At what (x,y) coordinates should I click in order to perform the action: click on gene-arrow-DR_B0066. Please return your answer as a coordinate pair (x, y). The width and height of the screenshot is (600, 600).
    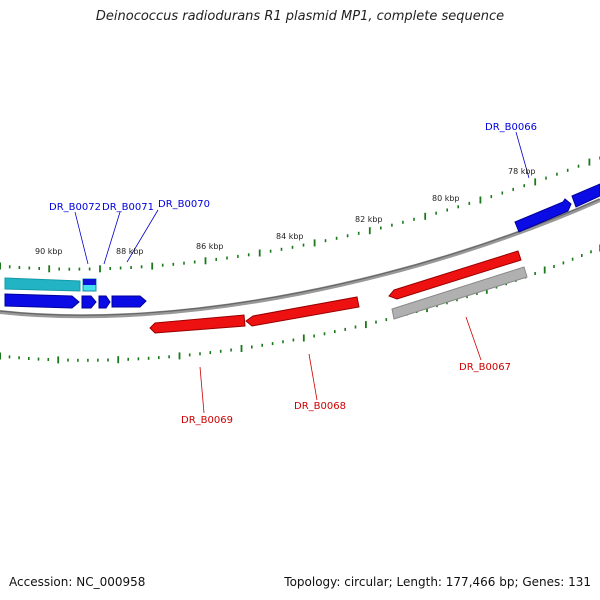
    Looking at the image, I should click on (543, 215).